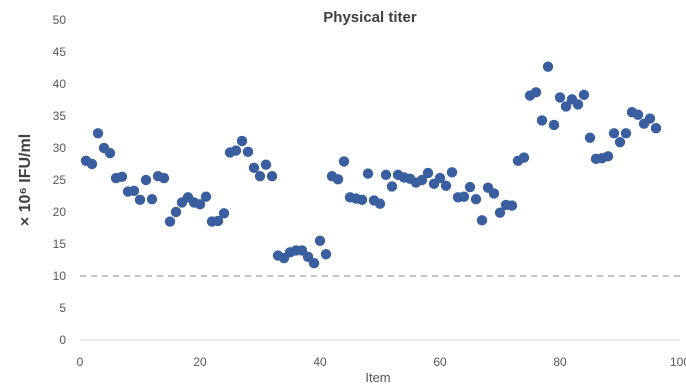 Image resolution: width=686 pixels, height=386 pixels. What do you see at coordinates (320, 362) in the screenshot?
I see `x-tick-label: 40` at bounding box center [320, 362].